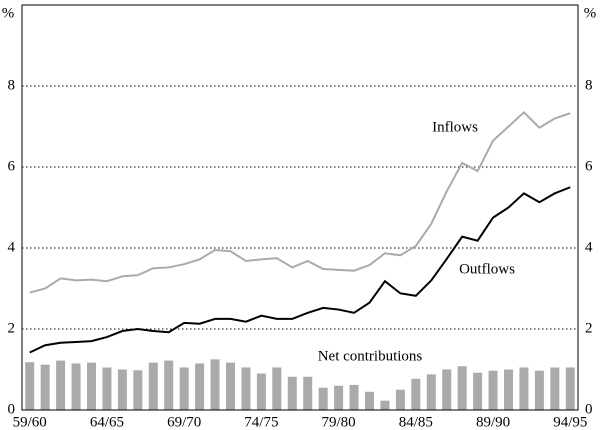  What do you see at coordinates (12, 166) in the screenshot?
I see `y-tick-label: 6` at bounding box center [12, 166].